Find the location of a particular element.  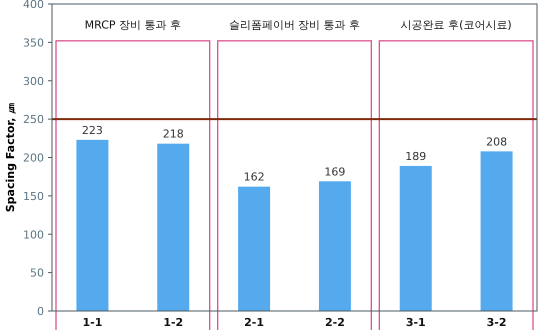

y-tick-label: 200 is located at coordinates (33, 158).